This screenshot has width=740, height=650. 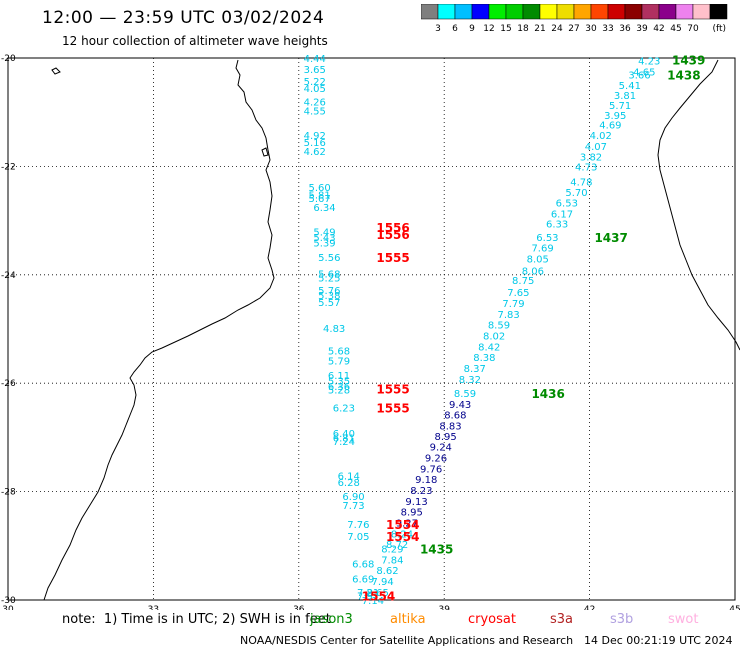 I want to click on swh-value-label: 7.97, so click(x=368, y=597).